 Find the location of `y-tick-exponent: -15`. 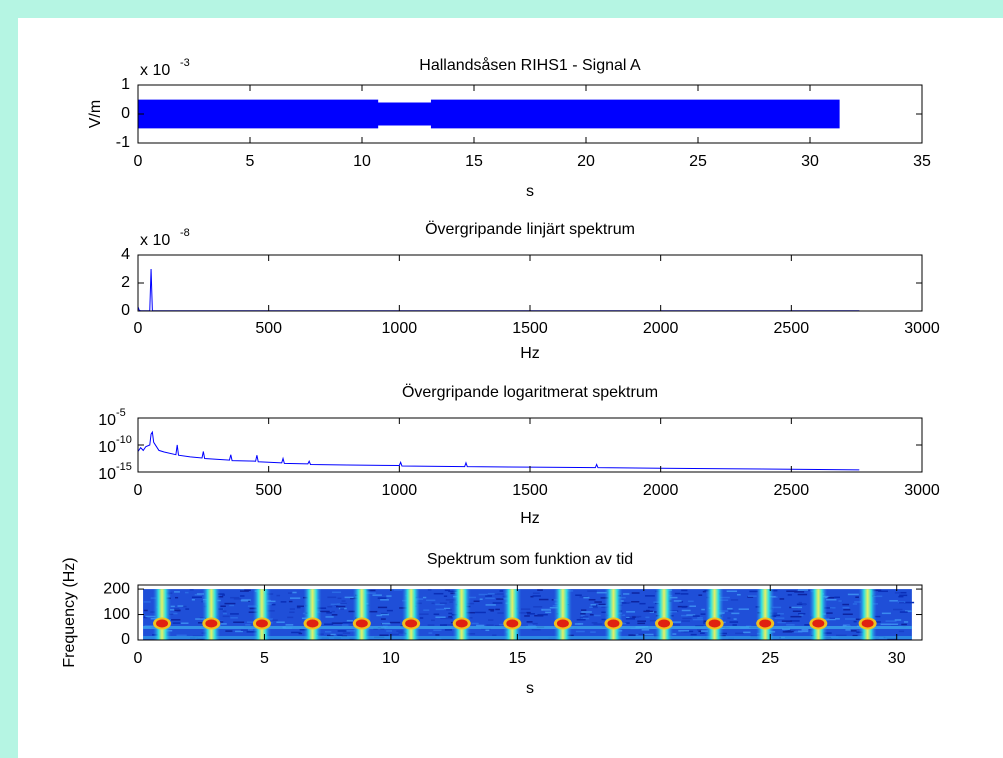

y-tick-exponent: -15 is located at coordinates (124, 467).